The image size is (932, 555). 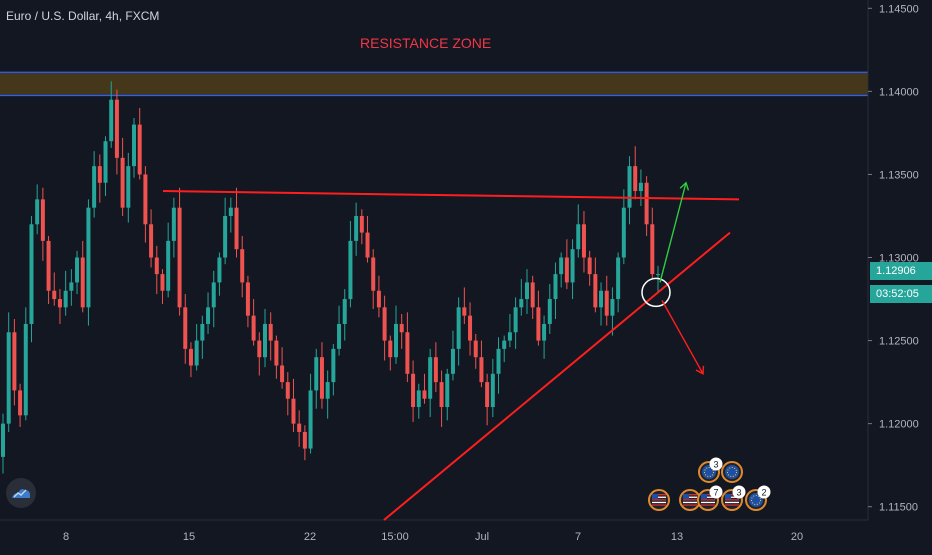 I want to click on x-tick-label: 15, so click(x=189, y=537).